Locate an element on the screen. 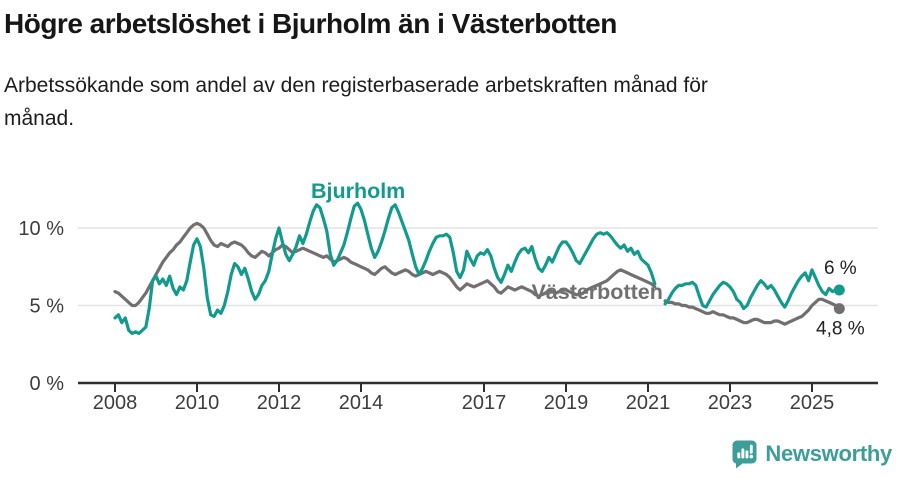  x-tick-label: 2010 is located at coordinates (197, 403).